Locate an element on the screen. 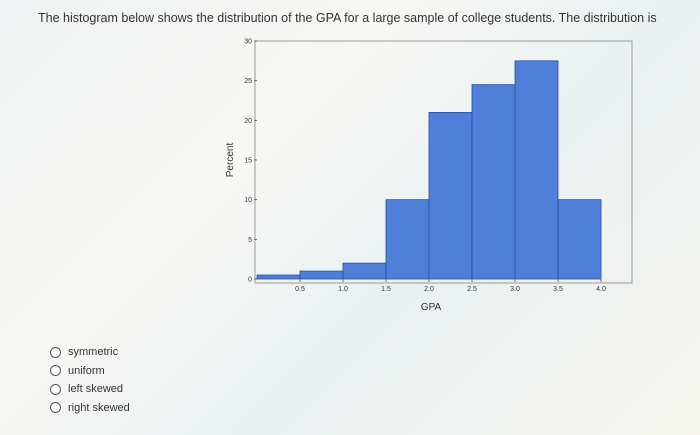 Image resolution: width=700 pixels, height=435 pixels. option-right-skewed: right skewed is located at coordinates (90, 408).